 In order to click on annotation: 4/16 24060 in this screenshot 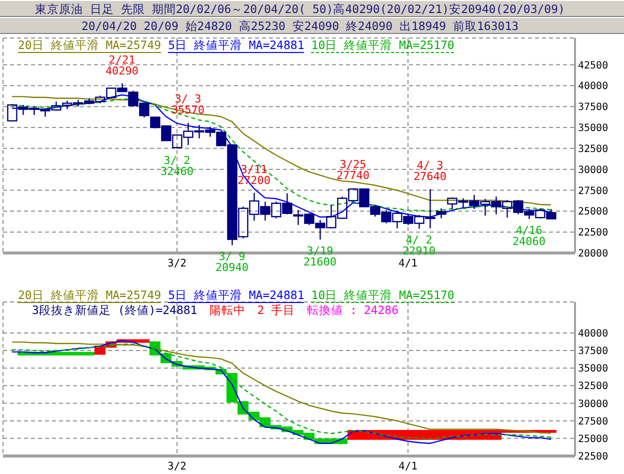, I will do `click(529, 236)`.